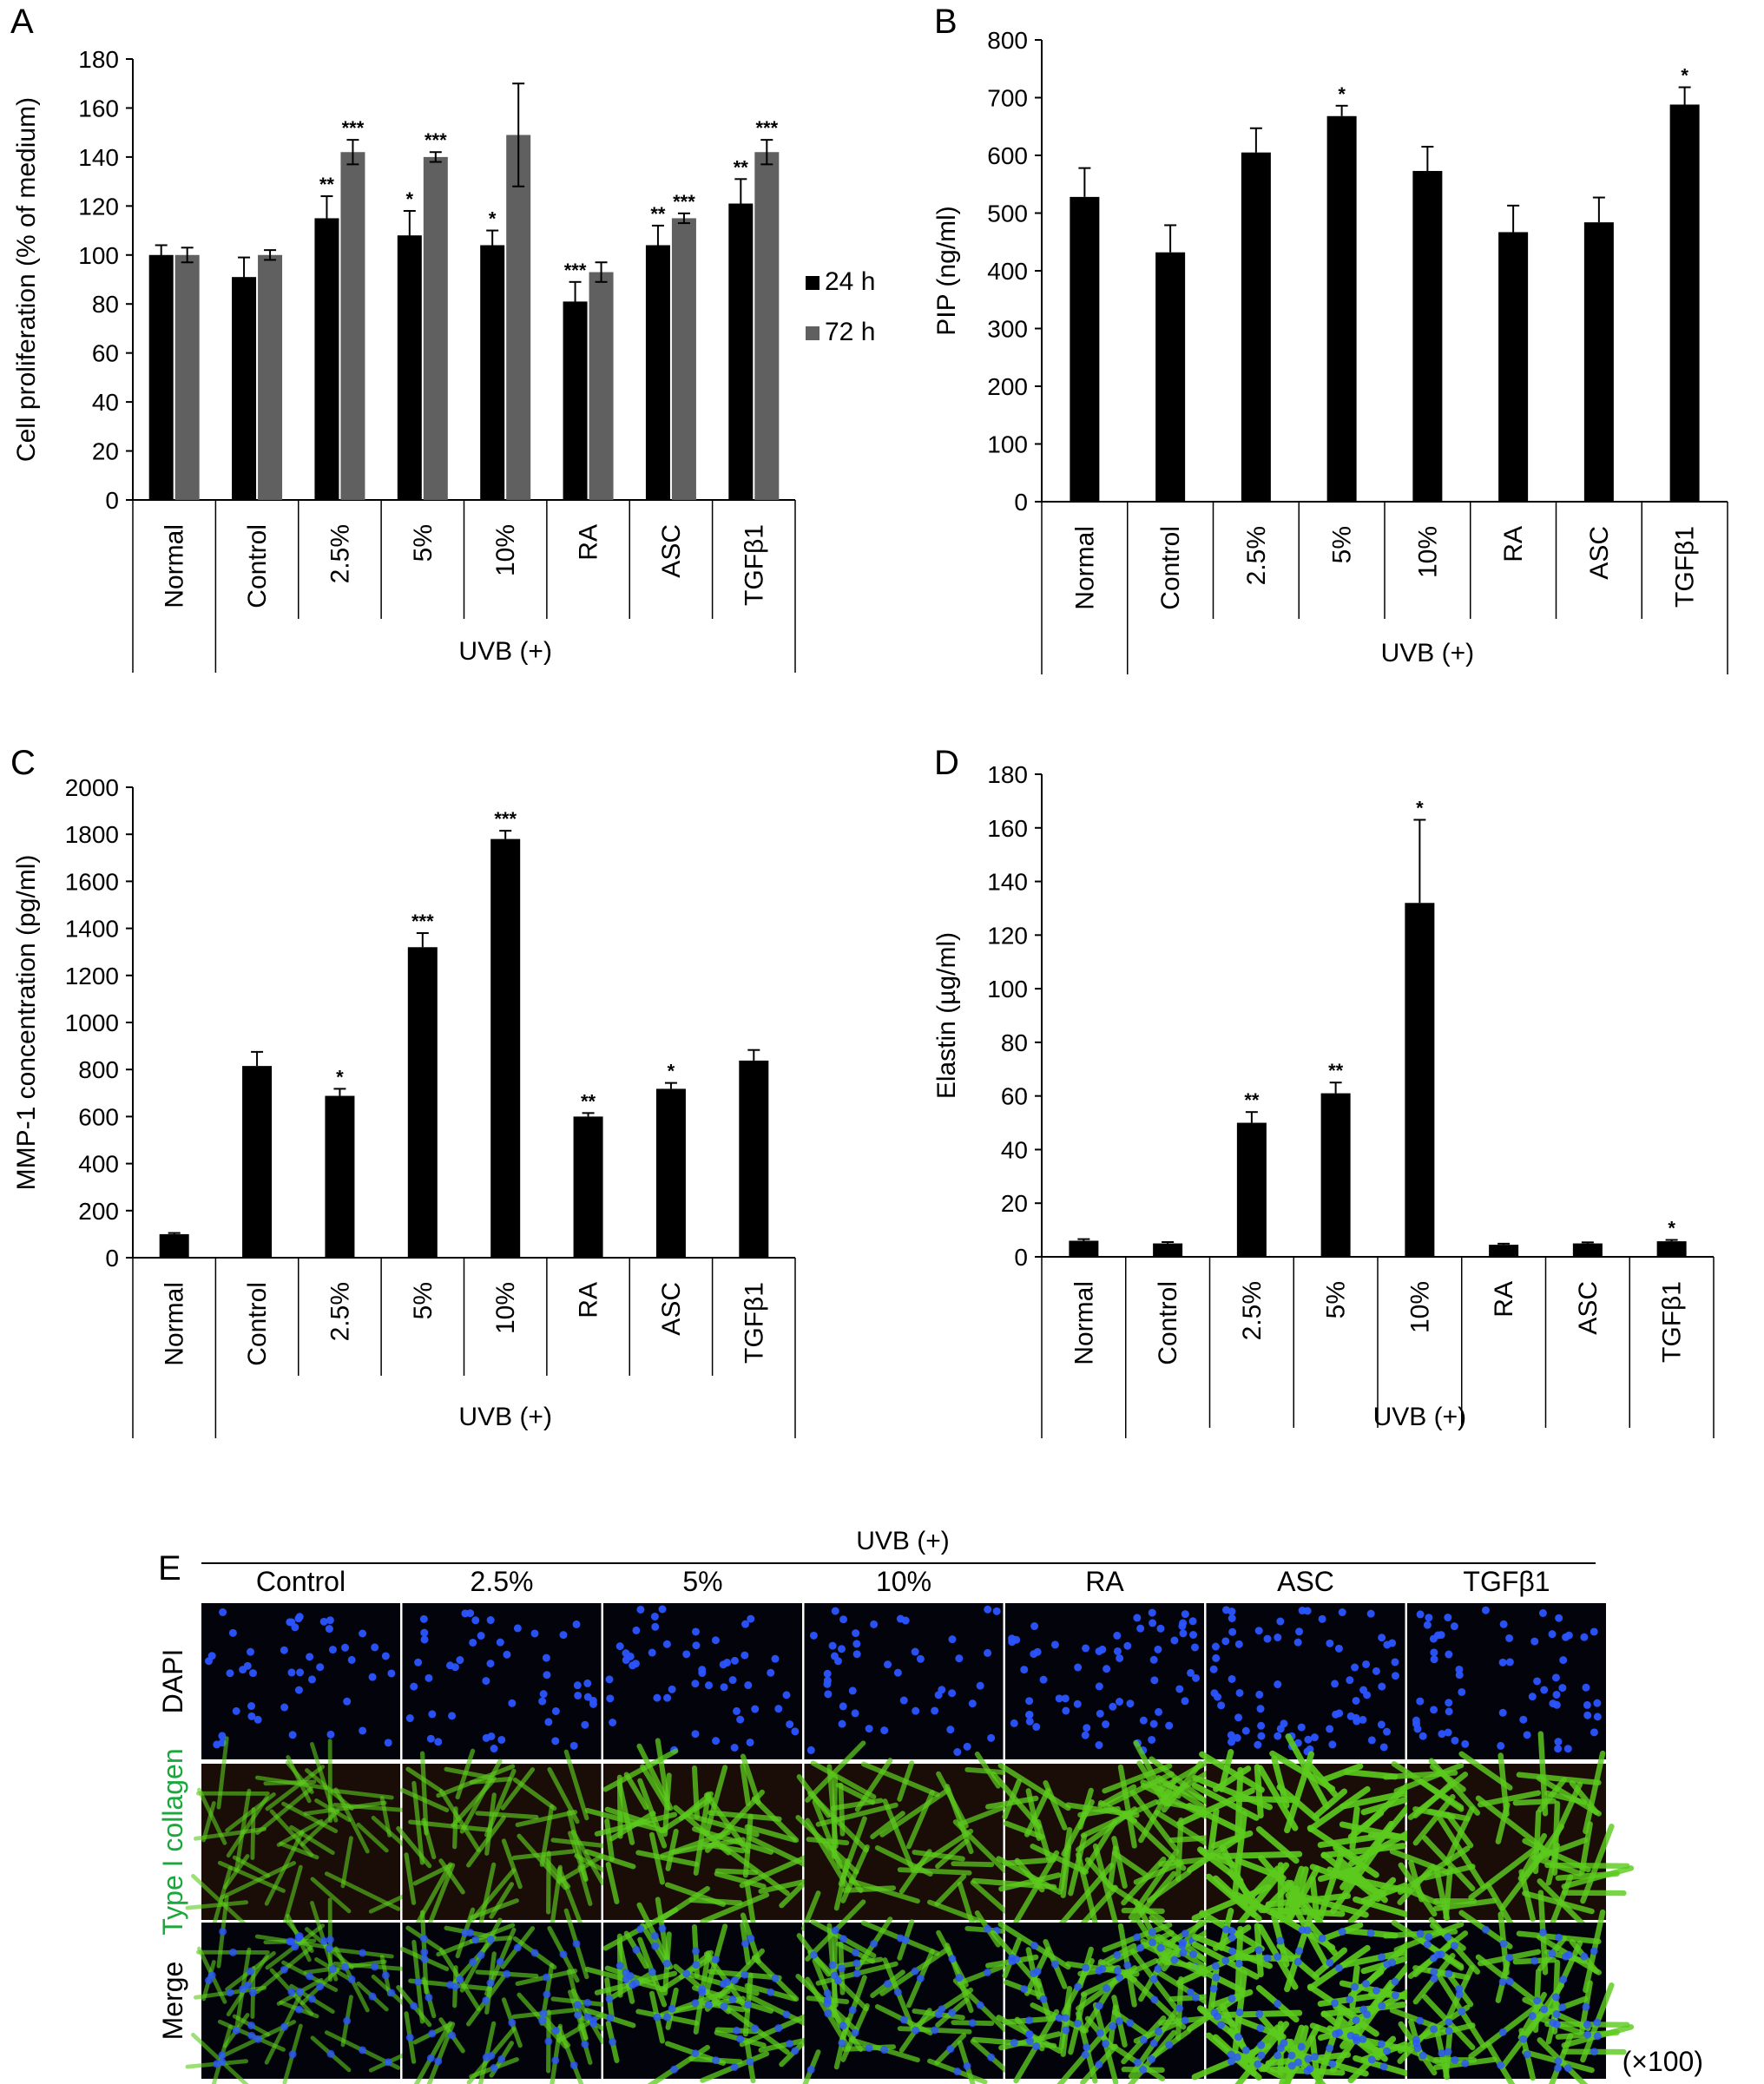 This screenshot has height=2084, width=1764. Describe the element at coordinates (1663, 2061) in the screenshot. I see `magnification-label: (×100)` at that location.